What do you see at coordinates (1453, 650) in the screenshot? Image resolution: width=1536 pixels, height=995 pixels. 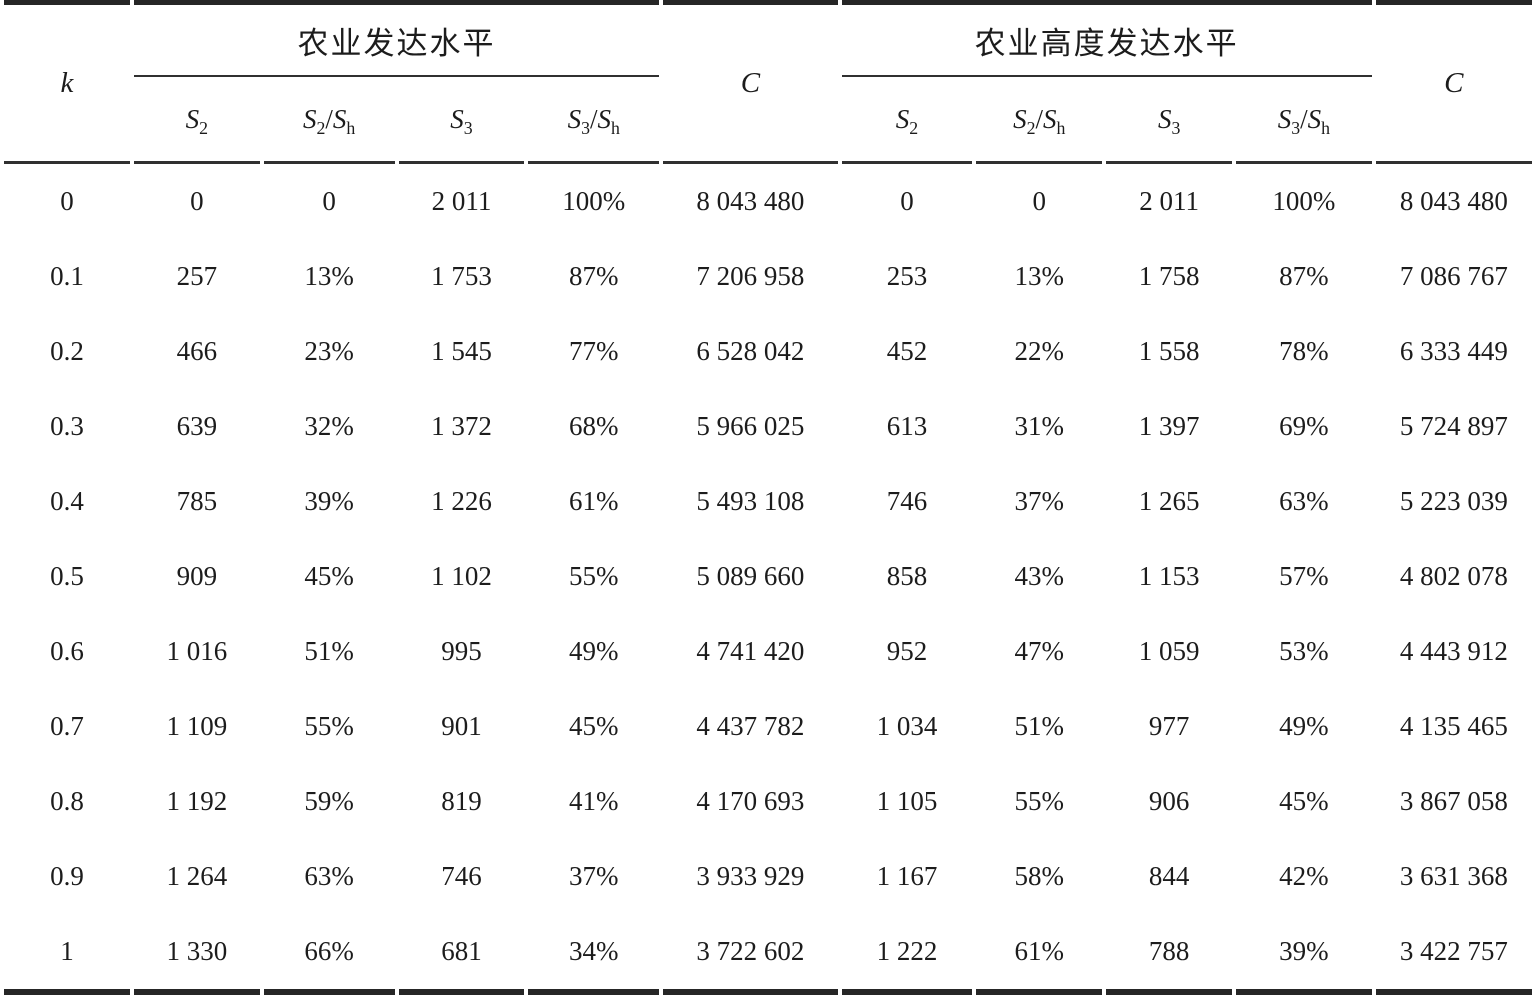 I see `cell-c: 4 443 912` at bounding box center [1453, 650].